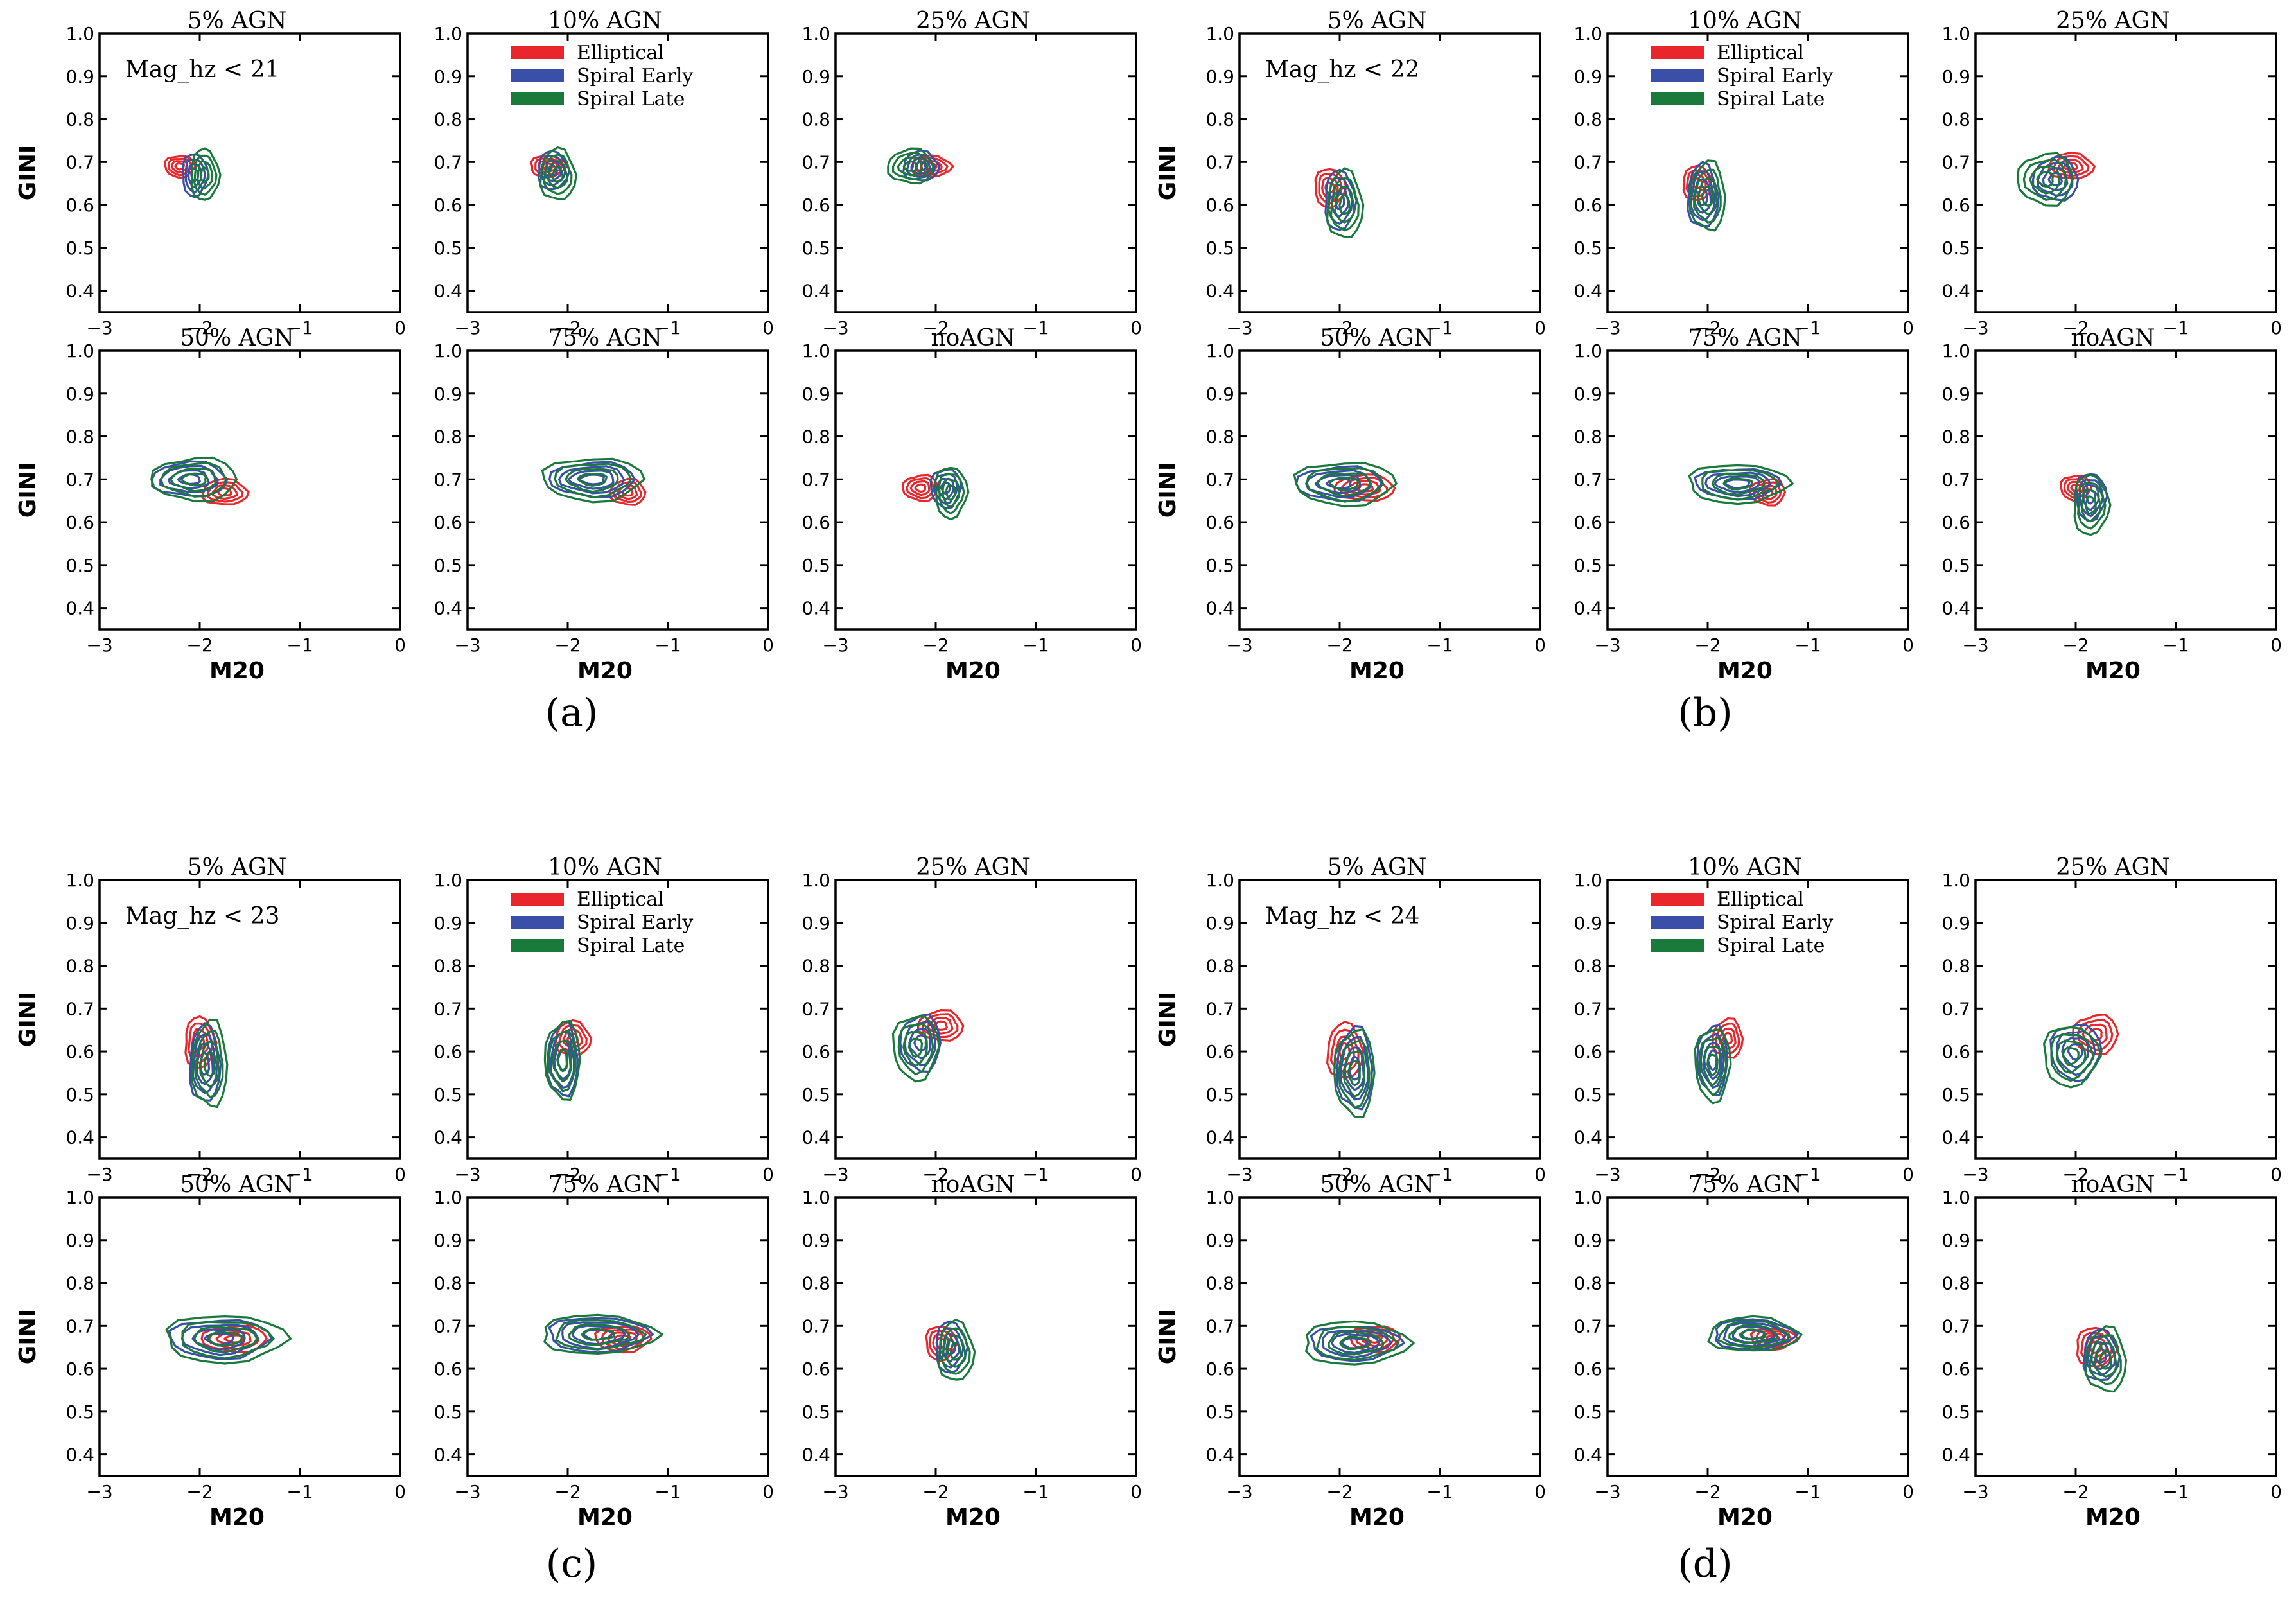 Image resolution: width=2296 pixels, height=1607 pixels. I want to click on panel-title: 10% AGN, so click(605, 21).